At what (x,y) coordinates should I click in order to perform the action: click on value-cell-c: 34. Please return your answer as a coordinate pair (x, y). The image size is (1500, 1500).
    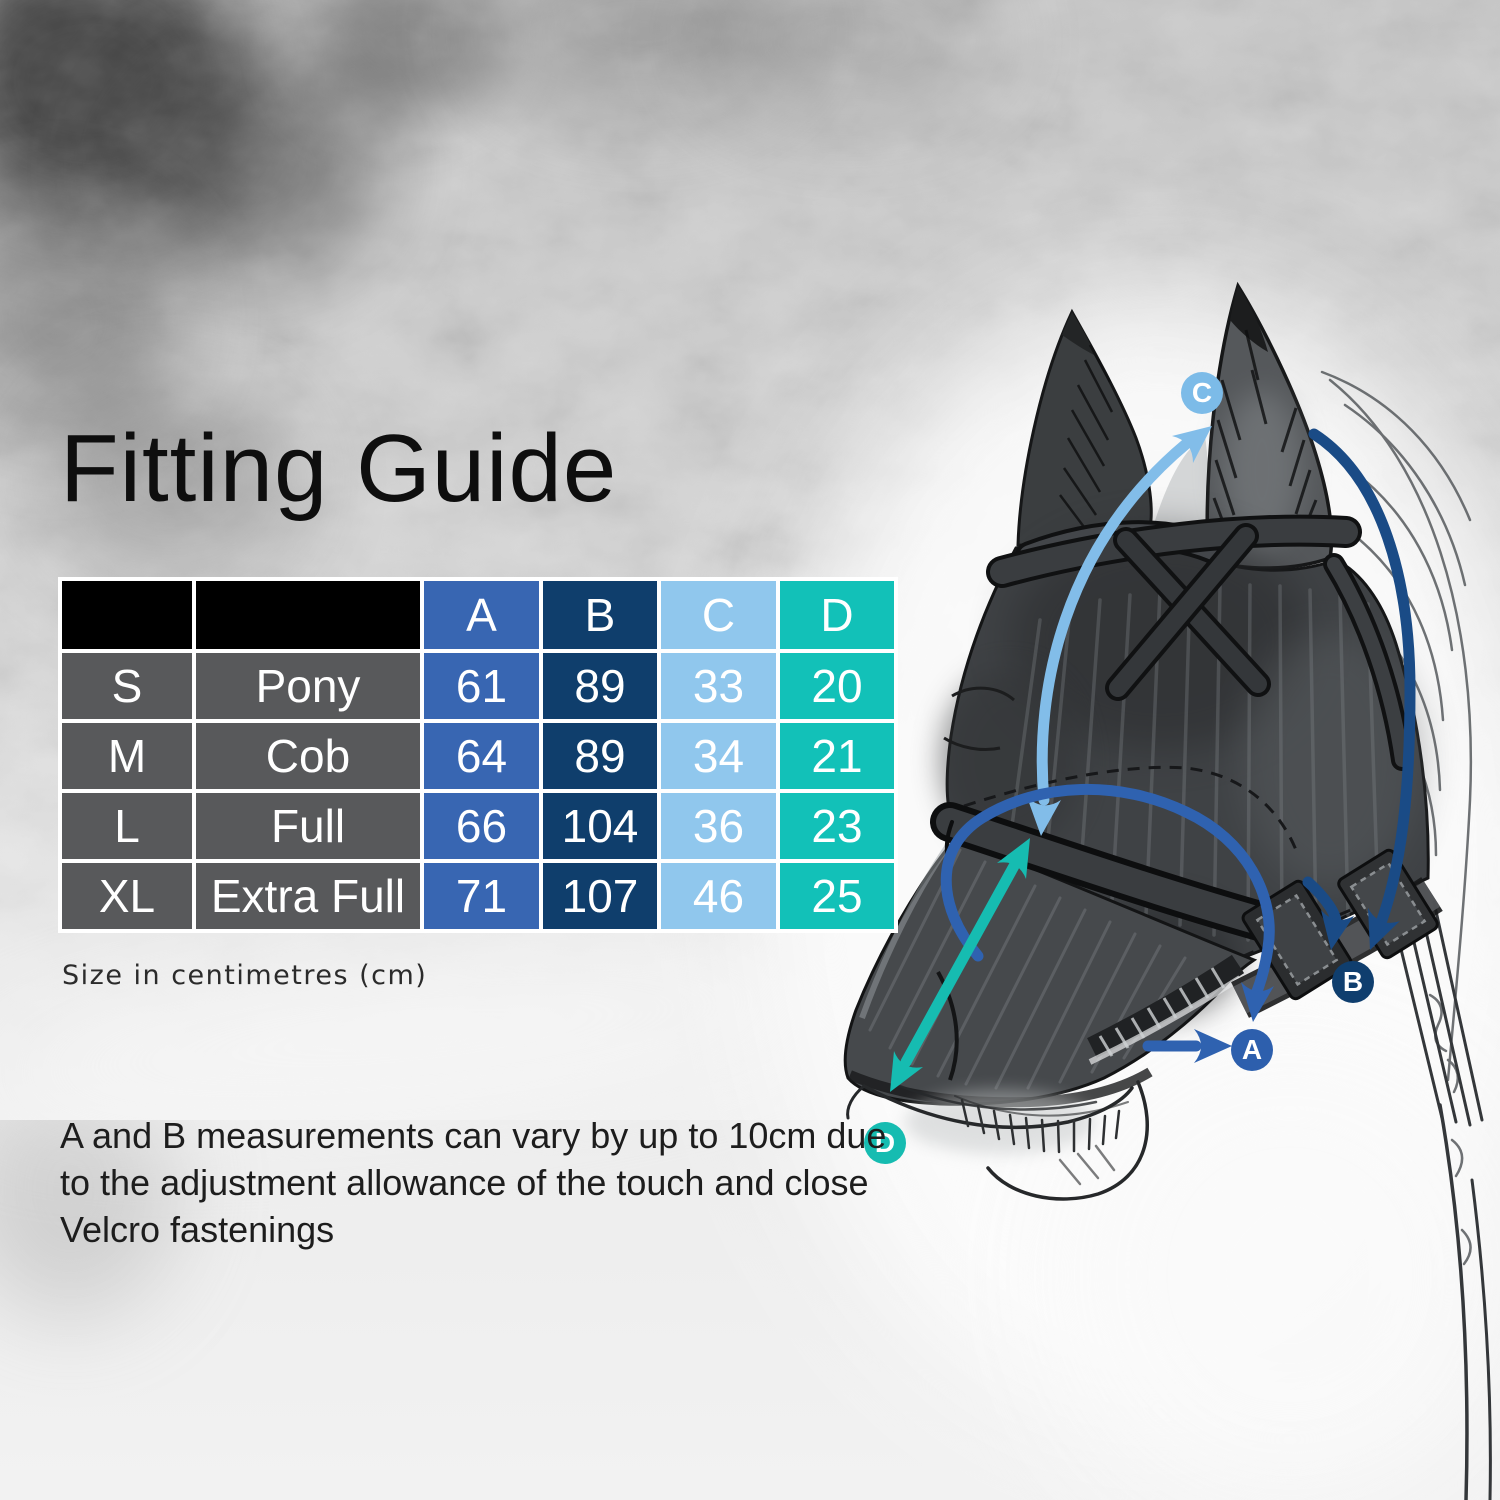
    Looking at the image, I should click on (718, 756).